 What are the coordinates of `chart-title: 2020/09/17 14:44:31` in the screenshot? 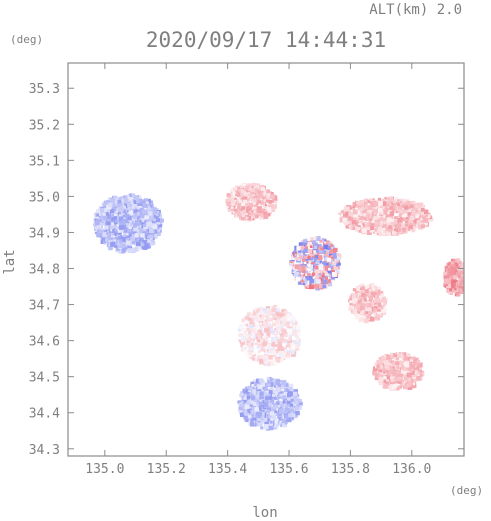 It's located at (266, 40).